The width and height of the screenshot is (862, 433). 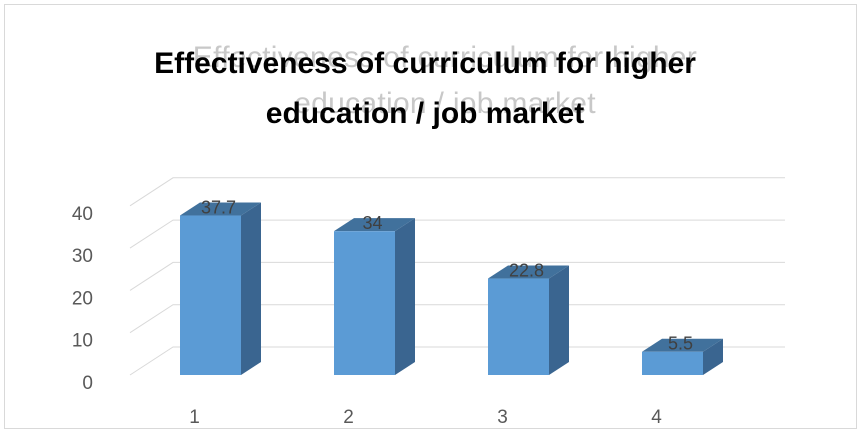 I want to click on x-tick-label: 4, so click(x=656, y=417).